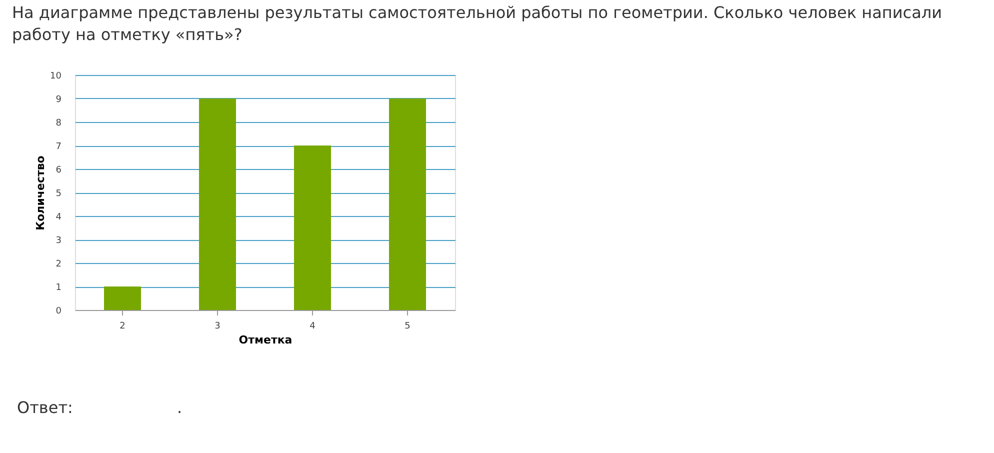 This screenshot has width=994, height=453. Describe the element at coordinates (265, 340) in the screenshot. I see `x-axis-title: Отметка` at that location.